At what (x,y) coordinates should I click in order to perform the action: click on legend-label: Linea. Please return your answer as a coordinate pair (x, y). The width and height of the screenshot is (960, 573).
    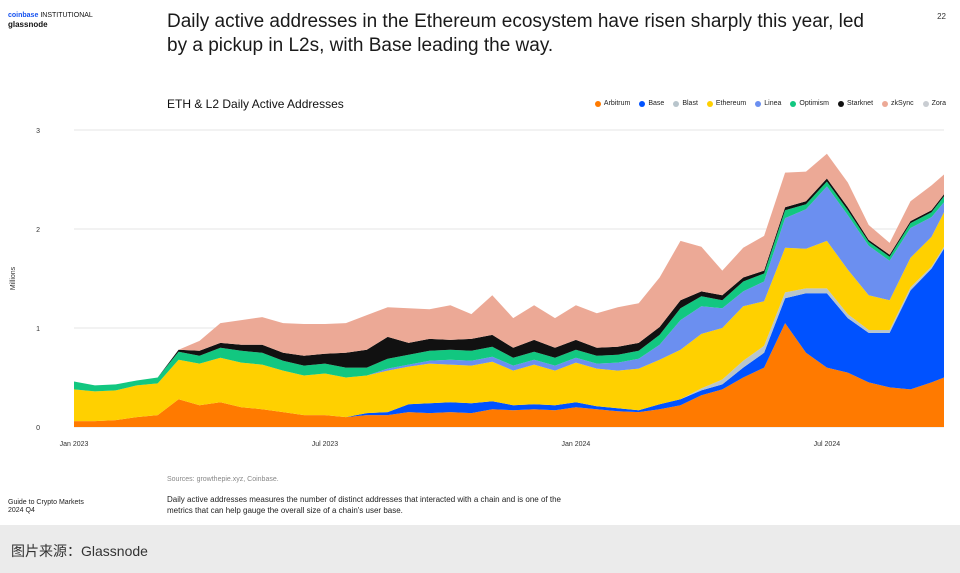
    Looking at the image, I should click on (773, 103).